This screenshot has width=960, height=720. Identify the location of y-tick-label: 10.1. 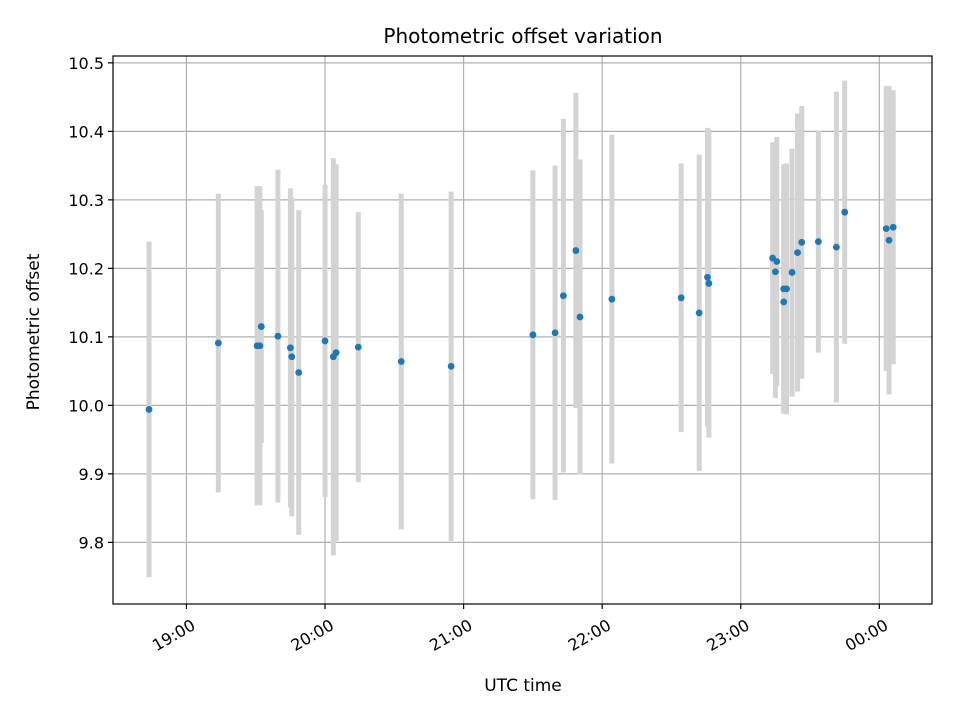
(86, 337).